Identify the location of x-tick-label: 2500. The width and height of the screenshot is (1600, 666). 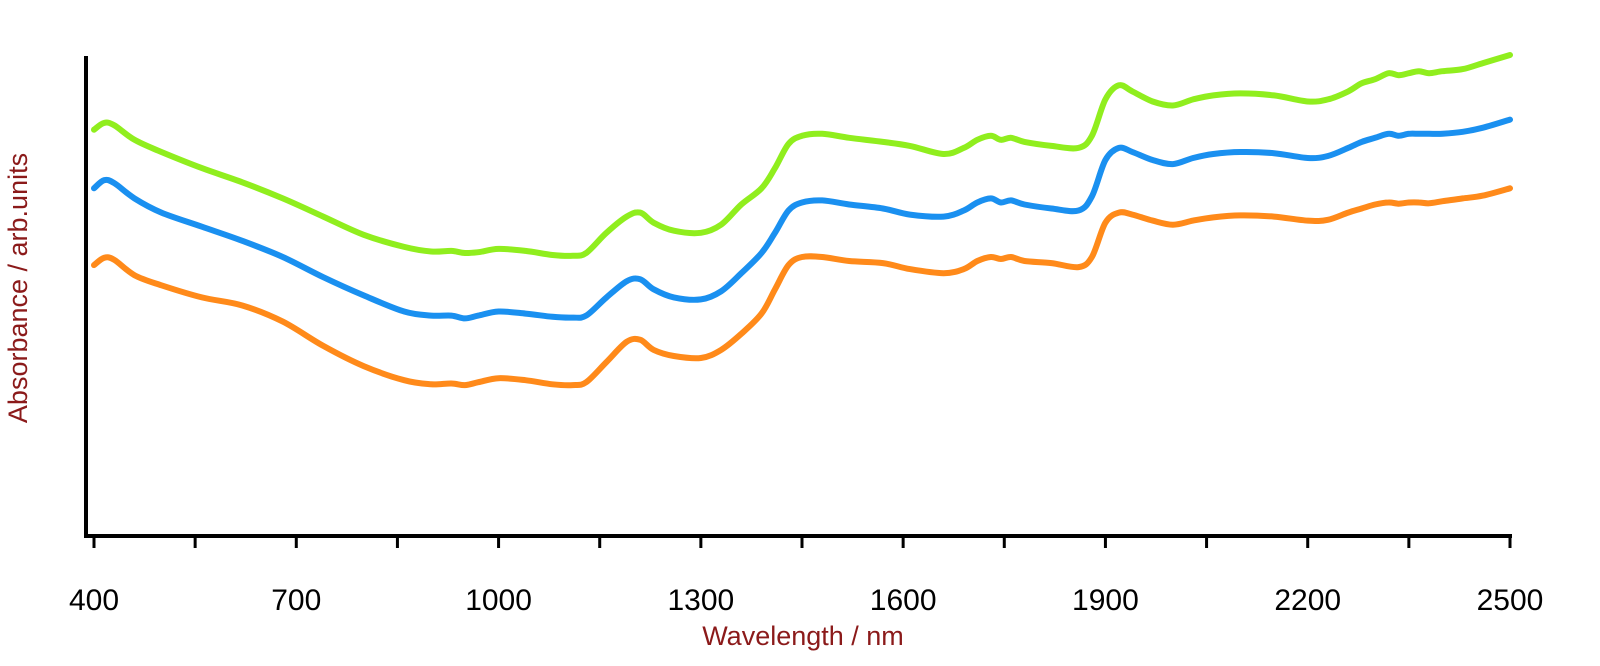
(1510, 600).